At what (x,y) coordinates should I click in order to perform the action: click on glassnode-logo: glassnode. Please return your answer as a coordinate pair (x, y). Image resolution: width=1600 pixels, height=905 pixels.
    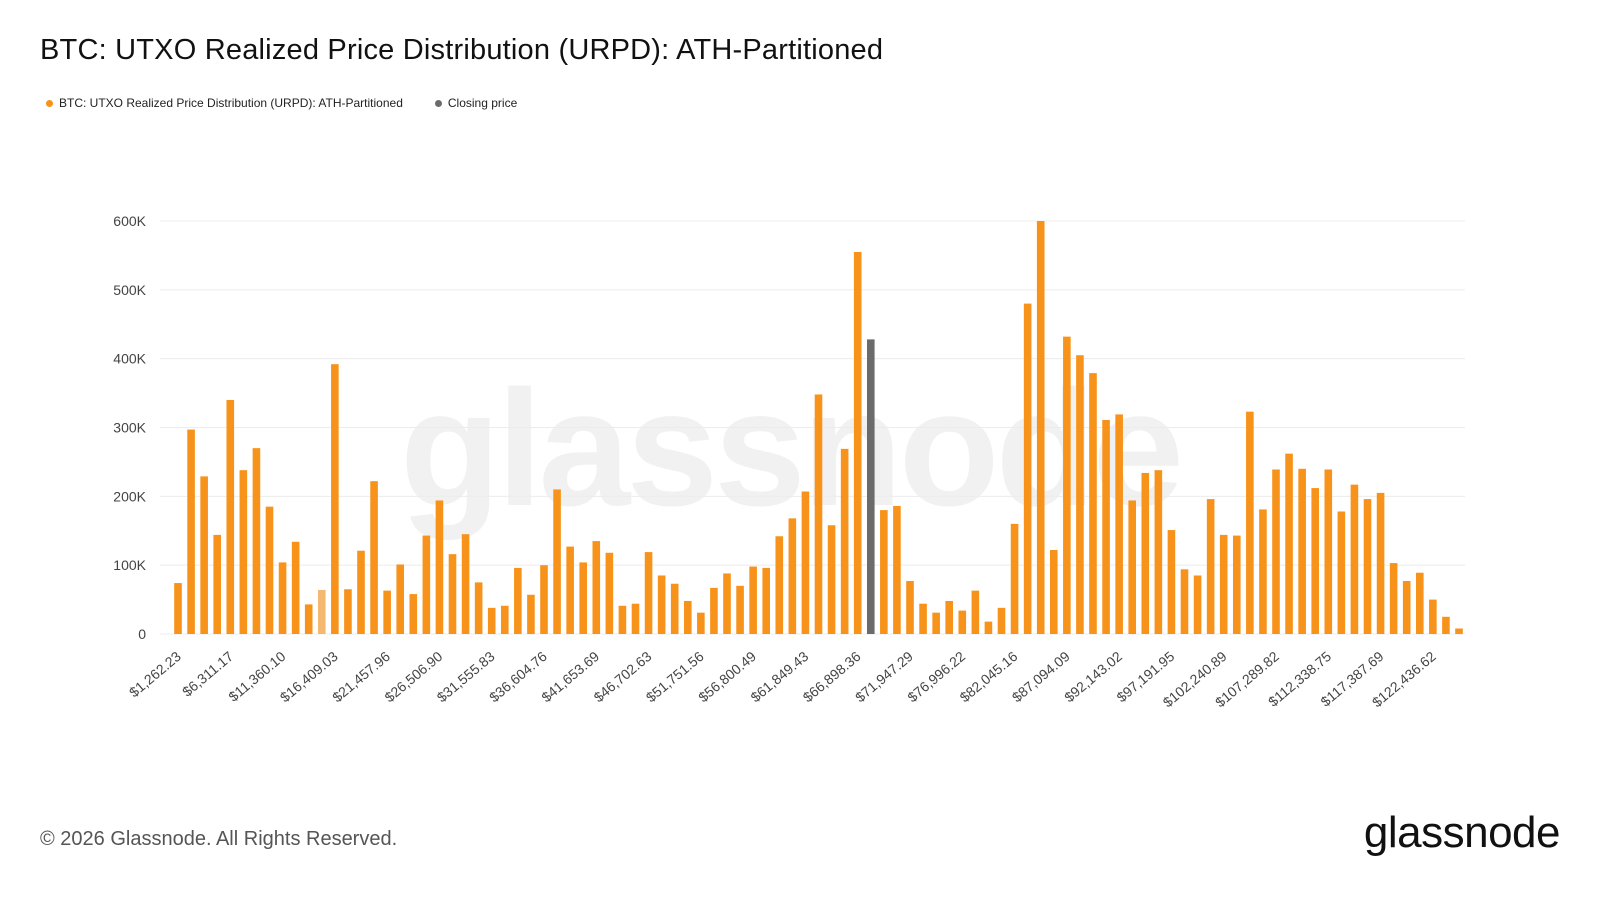
    Looking at the image, I should click on (1462, 832).